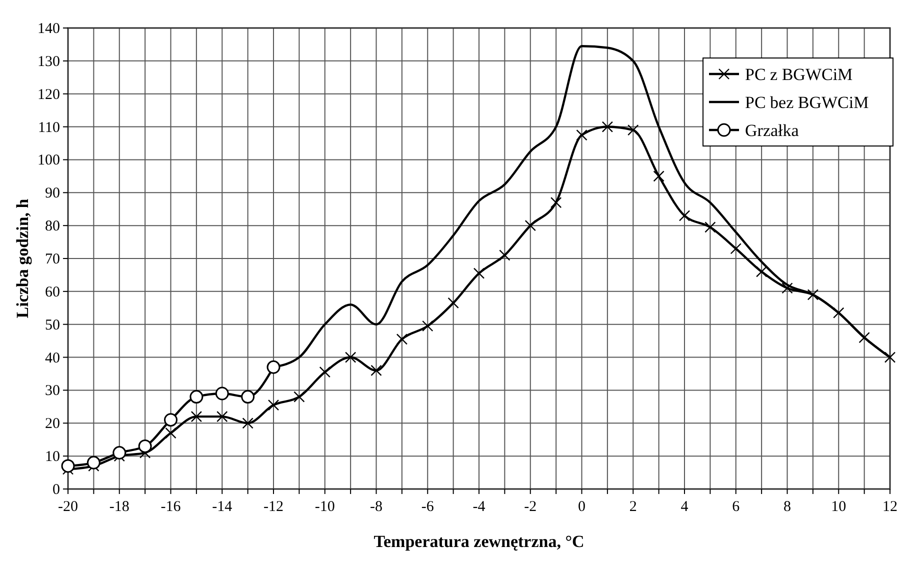  I want to click on x-tick-label: -10, so click(324, 507).